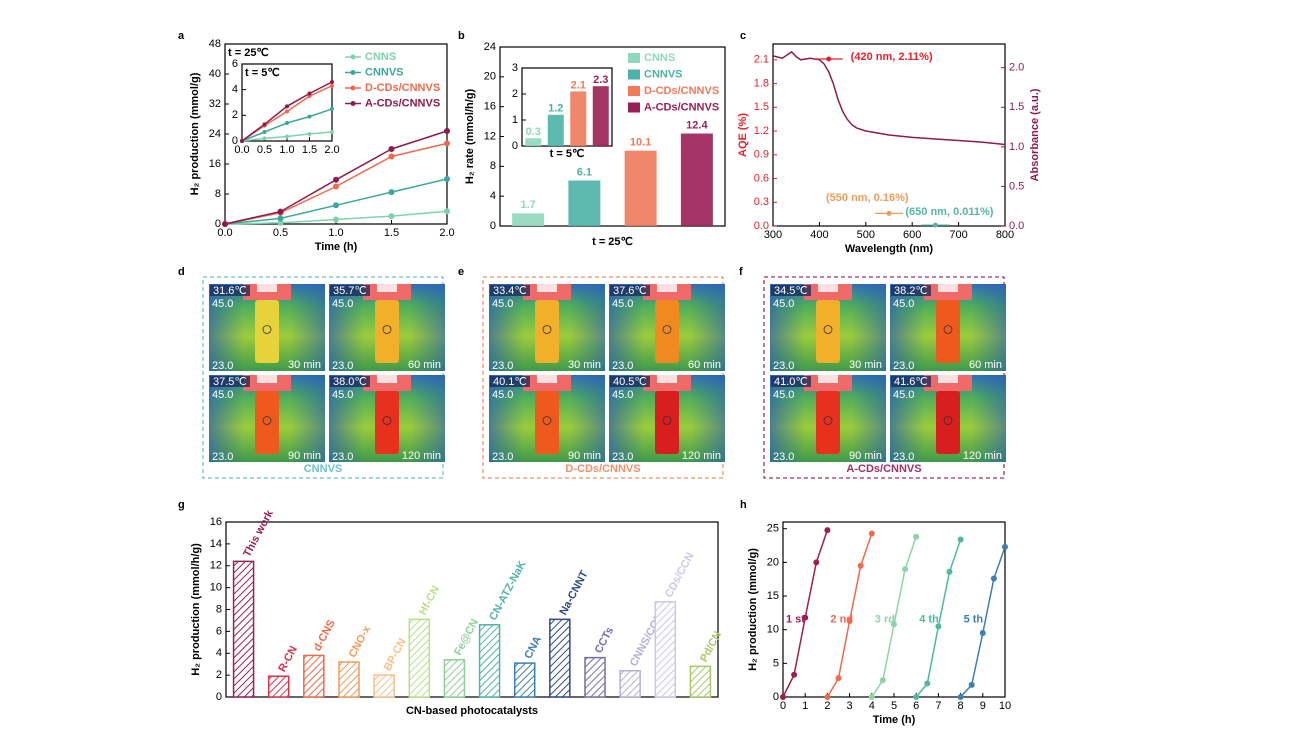 This screenshot has height=739, width=1314. What do you see at coordinates (555, 109) in the screenshot?
I see `data-label: 1.2` at bounding box center [555, 109].